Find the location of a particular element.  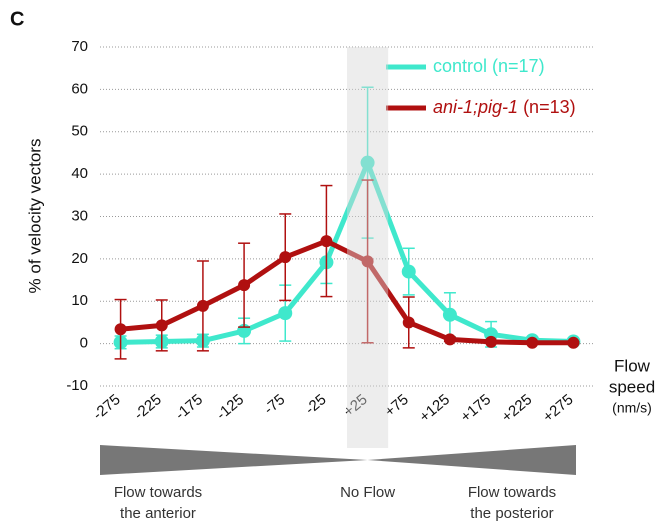

y-axis-label: % of velocity vectors is located at coordinates (34, 216).